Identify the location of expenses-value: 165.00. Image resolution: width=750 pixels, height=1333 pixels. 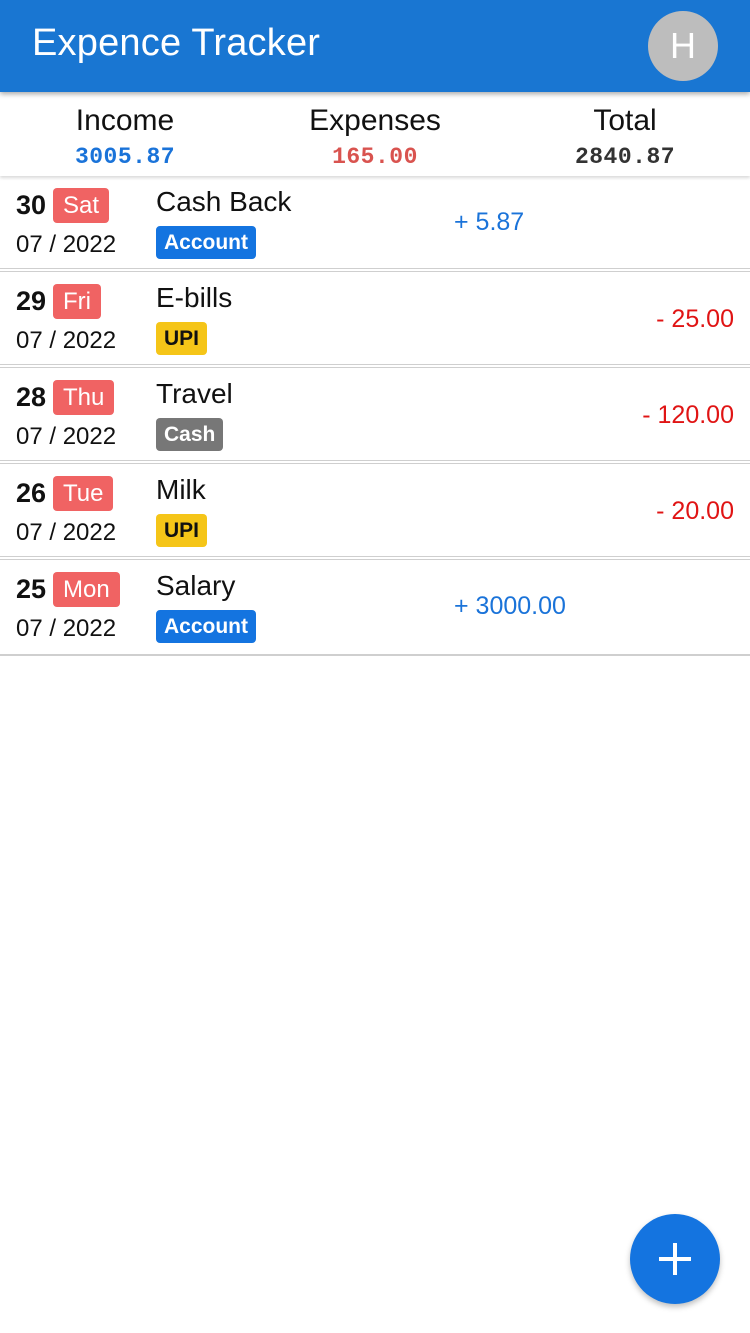
(375, 157).